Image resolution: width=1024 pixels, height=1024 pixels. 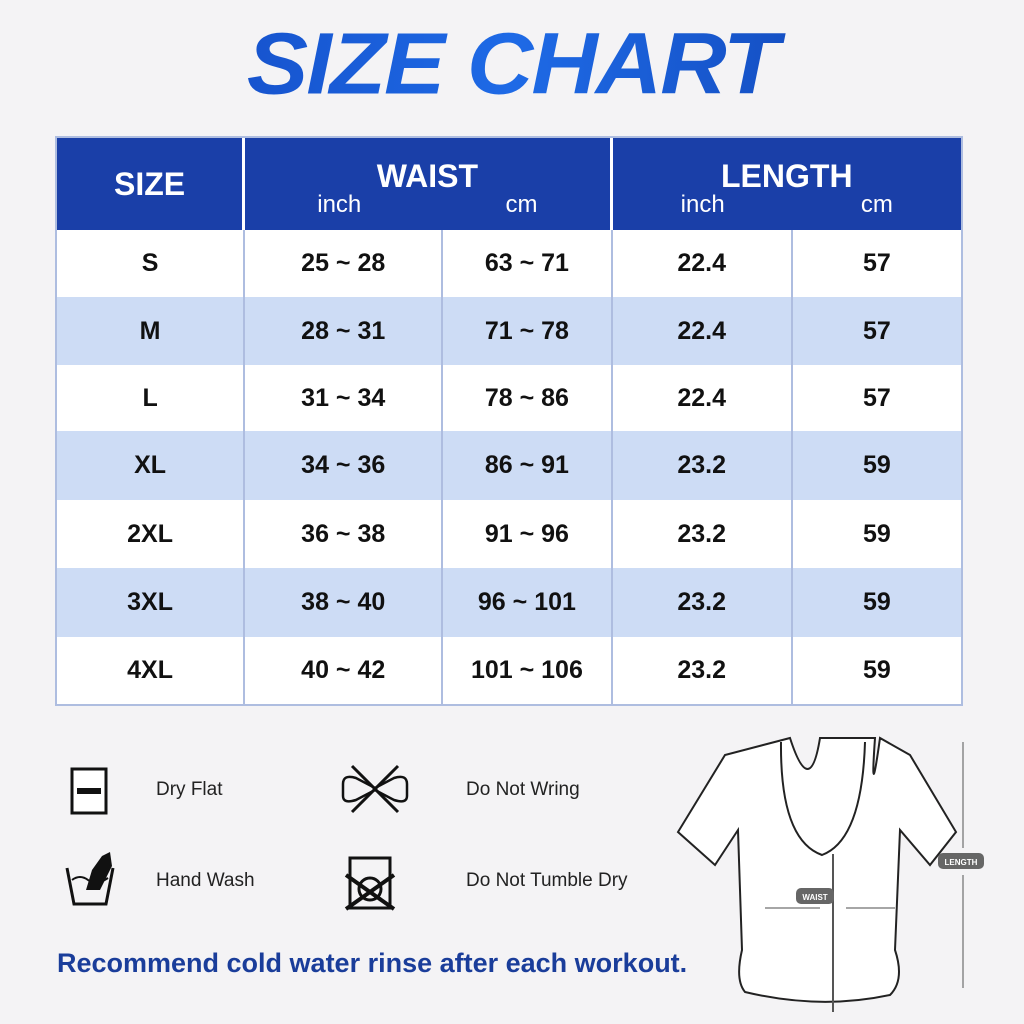 I want to click on cell-waist-cm: 78 ~ 86, so click(x=528, y=398).